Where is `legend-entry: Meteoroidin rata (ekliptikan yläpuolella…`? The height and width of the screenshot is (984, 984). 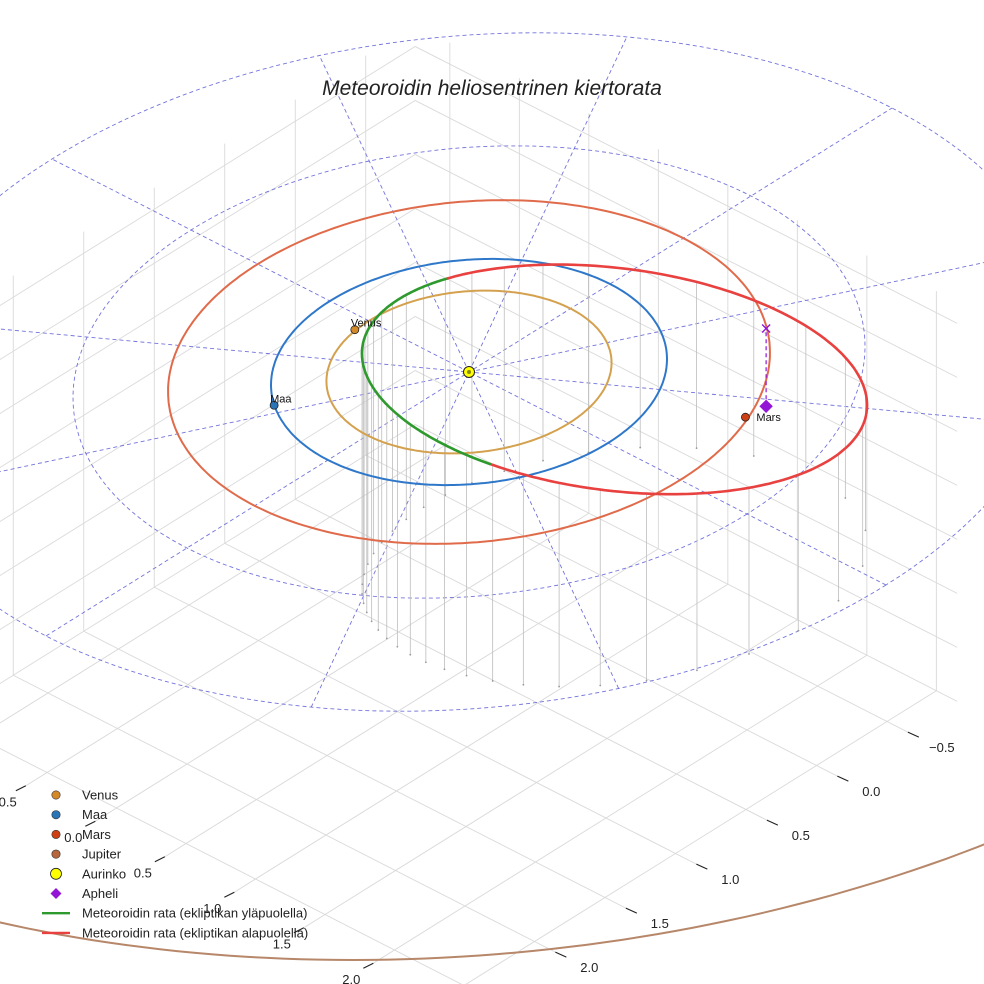 legend-entry: Meteoroidin rata (ekliptikan yläpuolella… is located at coordinates (174, 913).